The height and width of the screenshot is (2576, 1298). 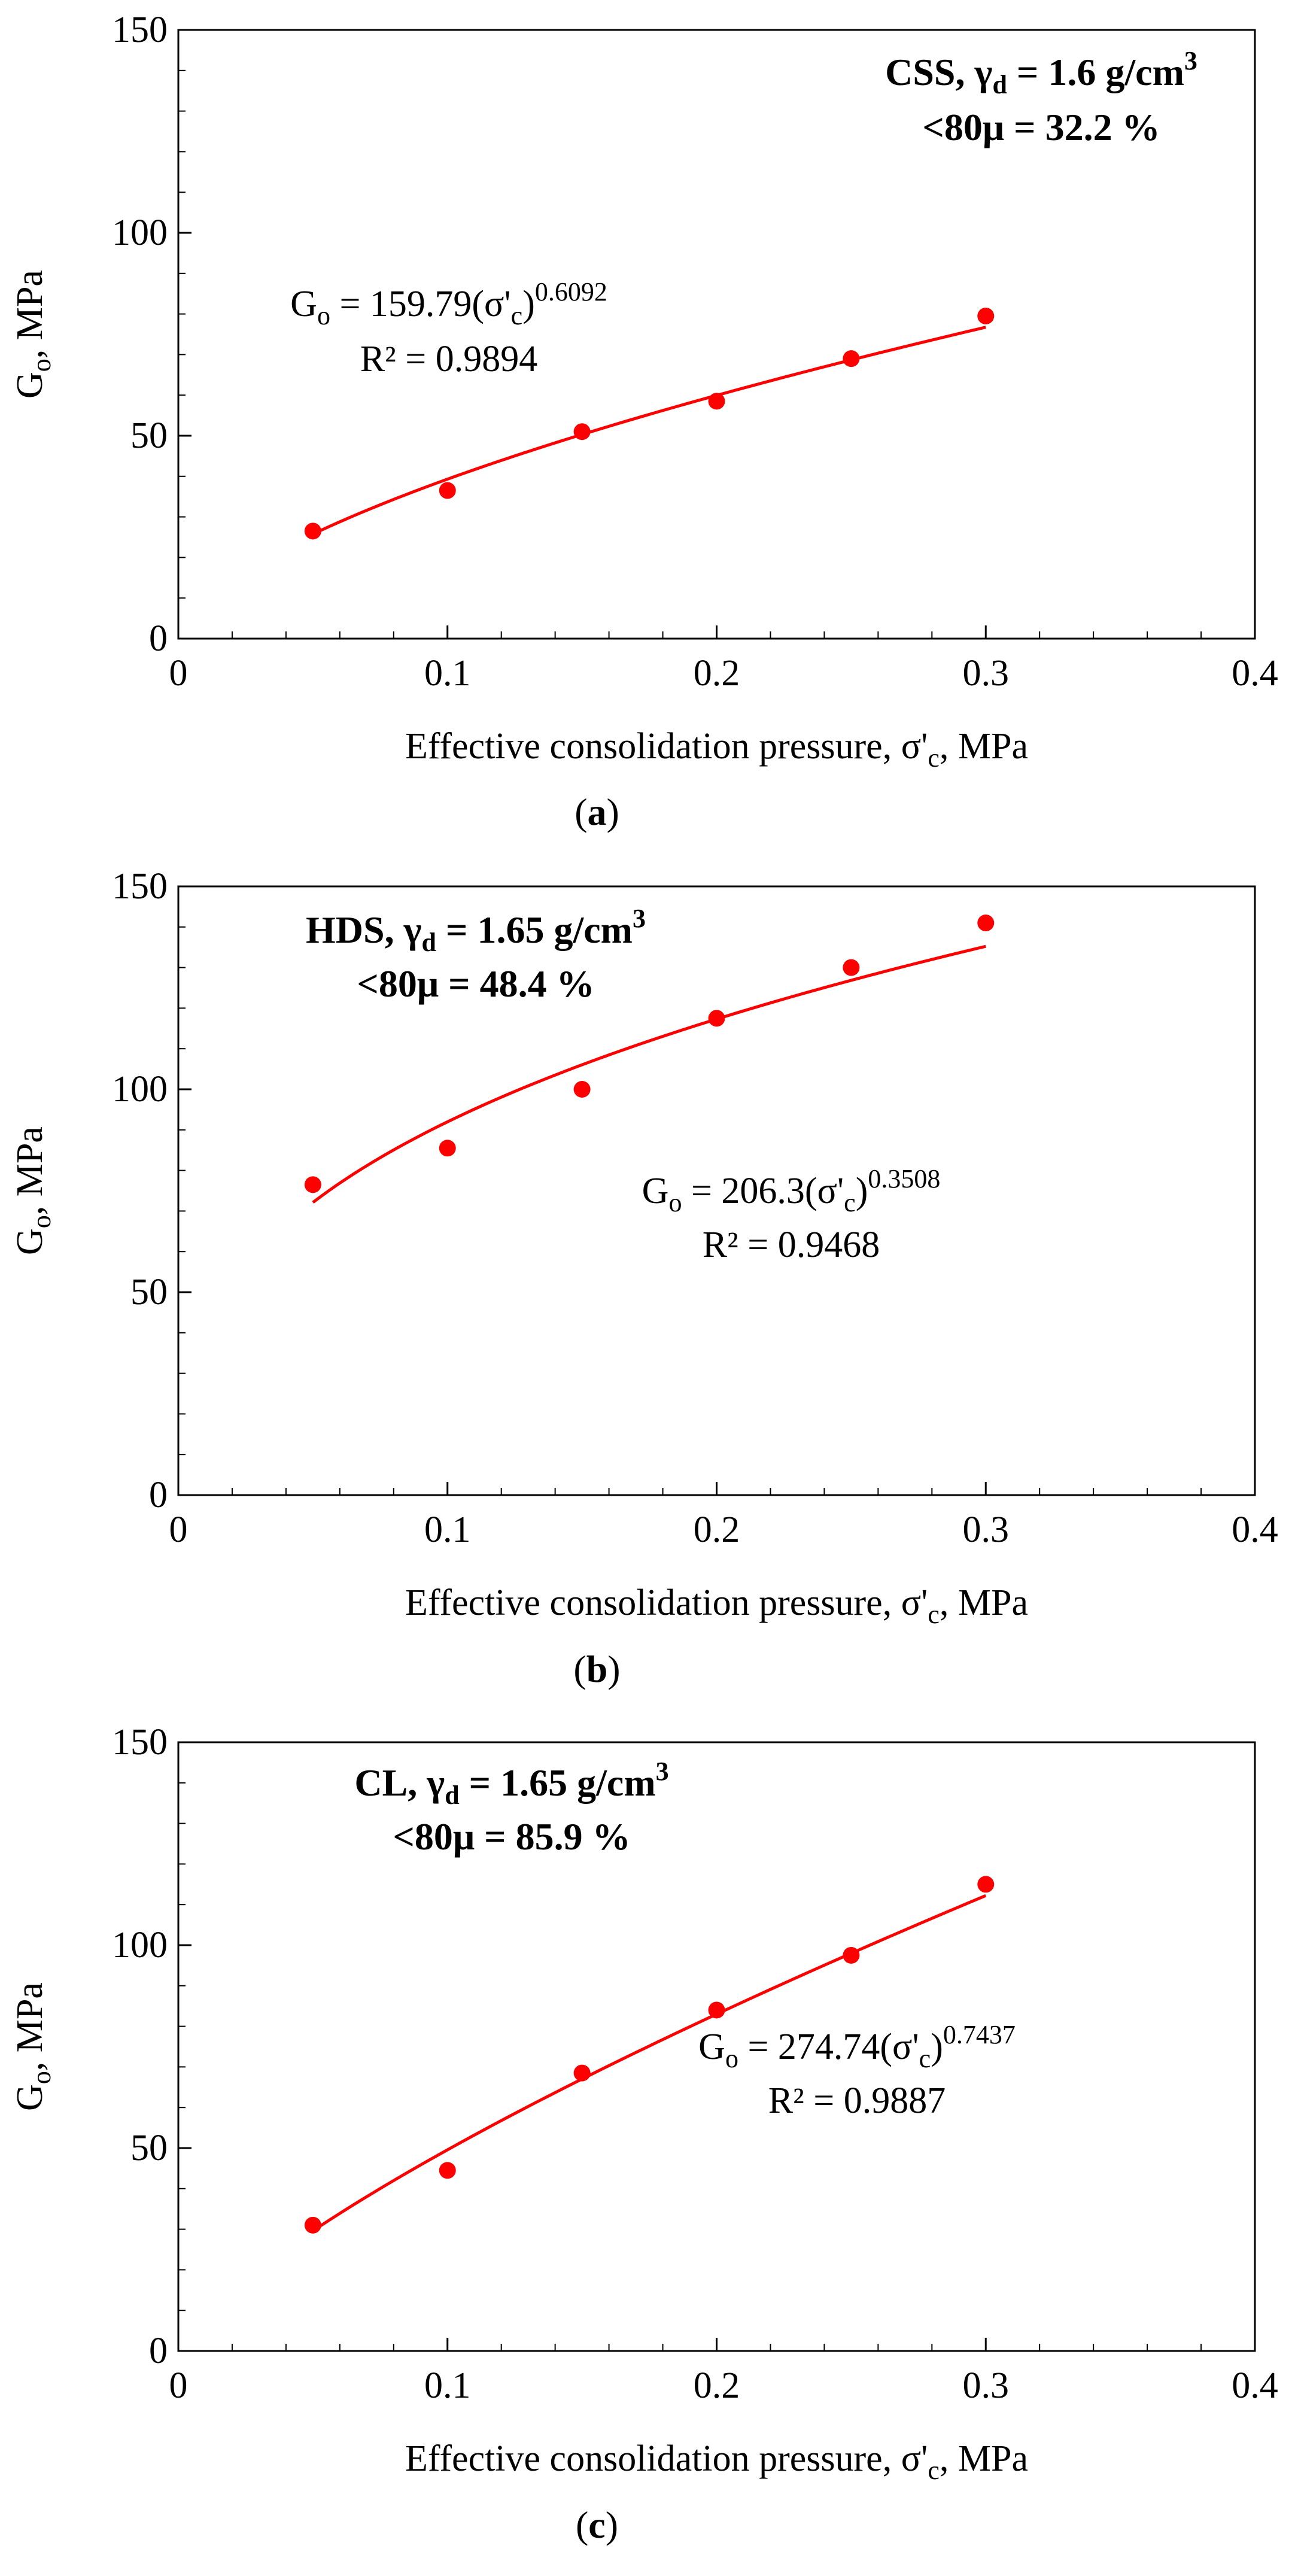 I want to click on material-label-b: HDS, γd = 1.65 g/cm3, so click(x=476, y=930).